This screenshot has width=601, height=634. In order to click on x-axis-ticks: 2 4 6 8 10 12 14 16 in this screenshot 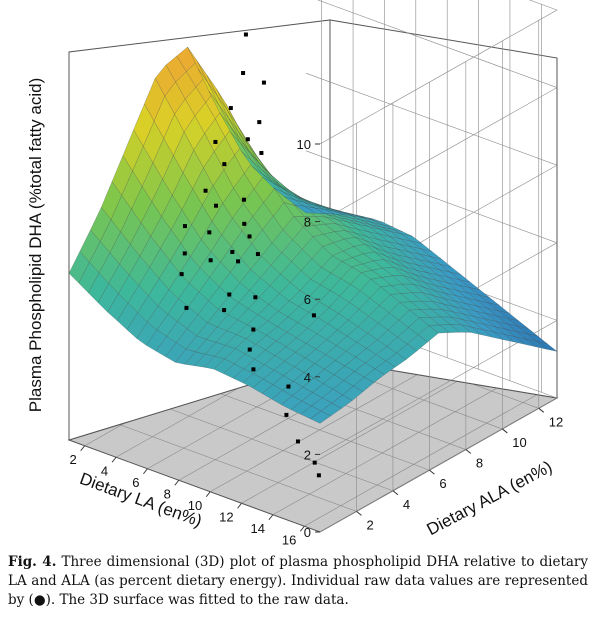, I will do `click(187, 495)`.